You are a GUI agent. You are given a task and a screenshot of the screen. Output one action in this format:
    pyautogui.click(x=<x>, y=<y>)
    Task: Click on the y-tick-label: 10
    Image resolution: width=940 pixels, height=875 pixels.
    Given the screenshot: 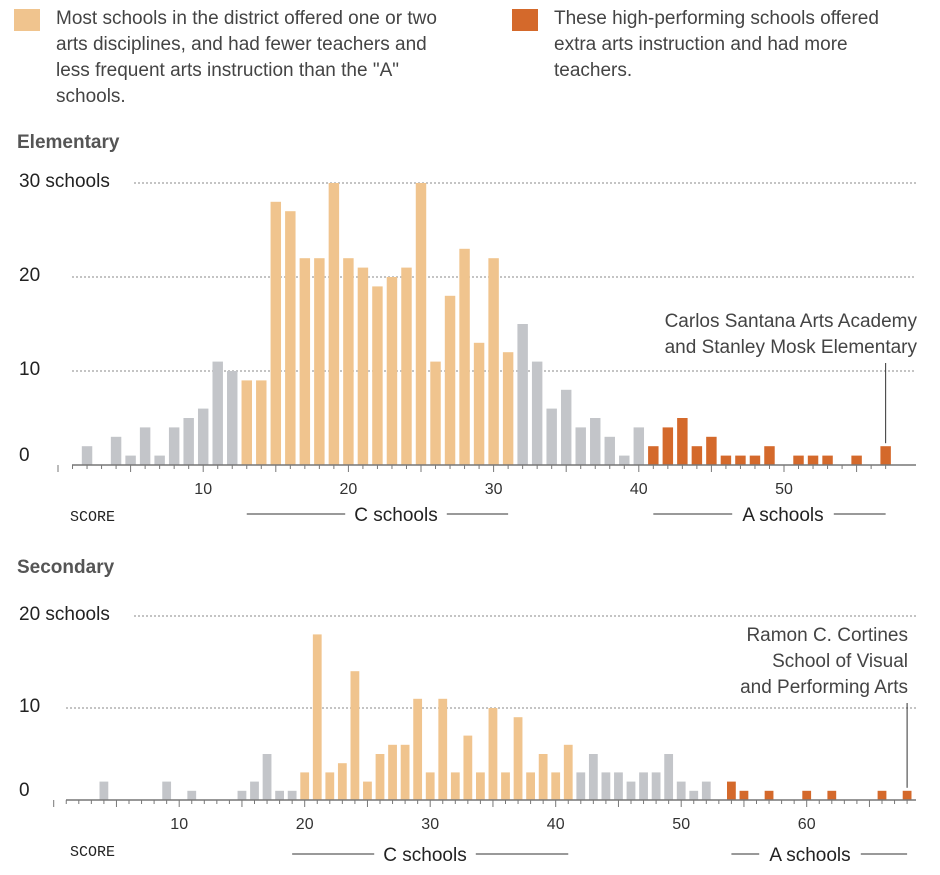 What is the action you would take?
    pyautogui.click(x=29, y=706)
    